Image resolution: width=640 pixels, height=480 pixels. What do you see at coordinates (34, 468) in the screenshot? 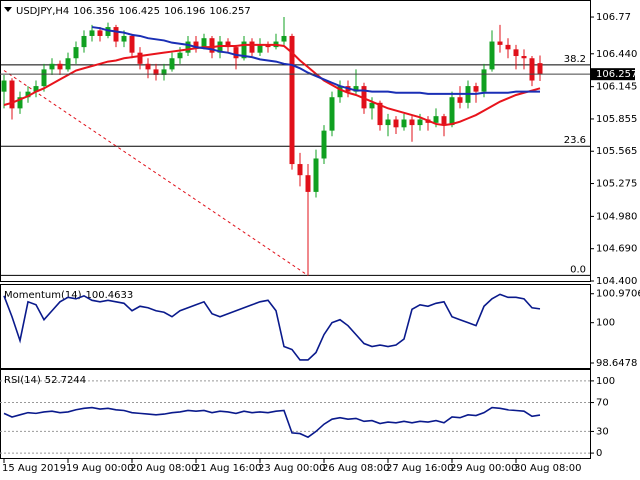
I see `x-tick-label: 15 Aug 2019` at bounding box center [34, 468].